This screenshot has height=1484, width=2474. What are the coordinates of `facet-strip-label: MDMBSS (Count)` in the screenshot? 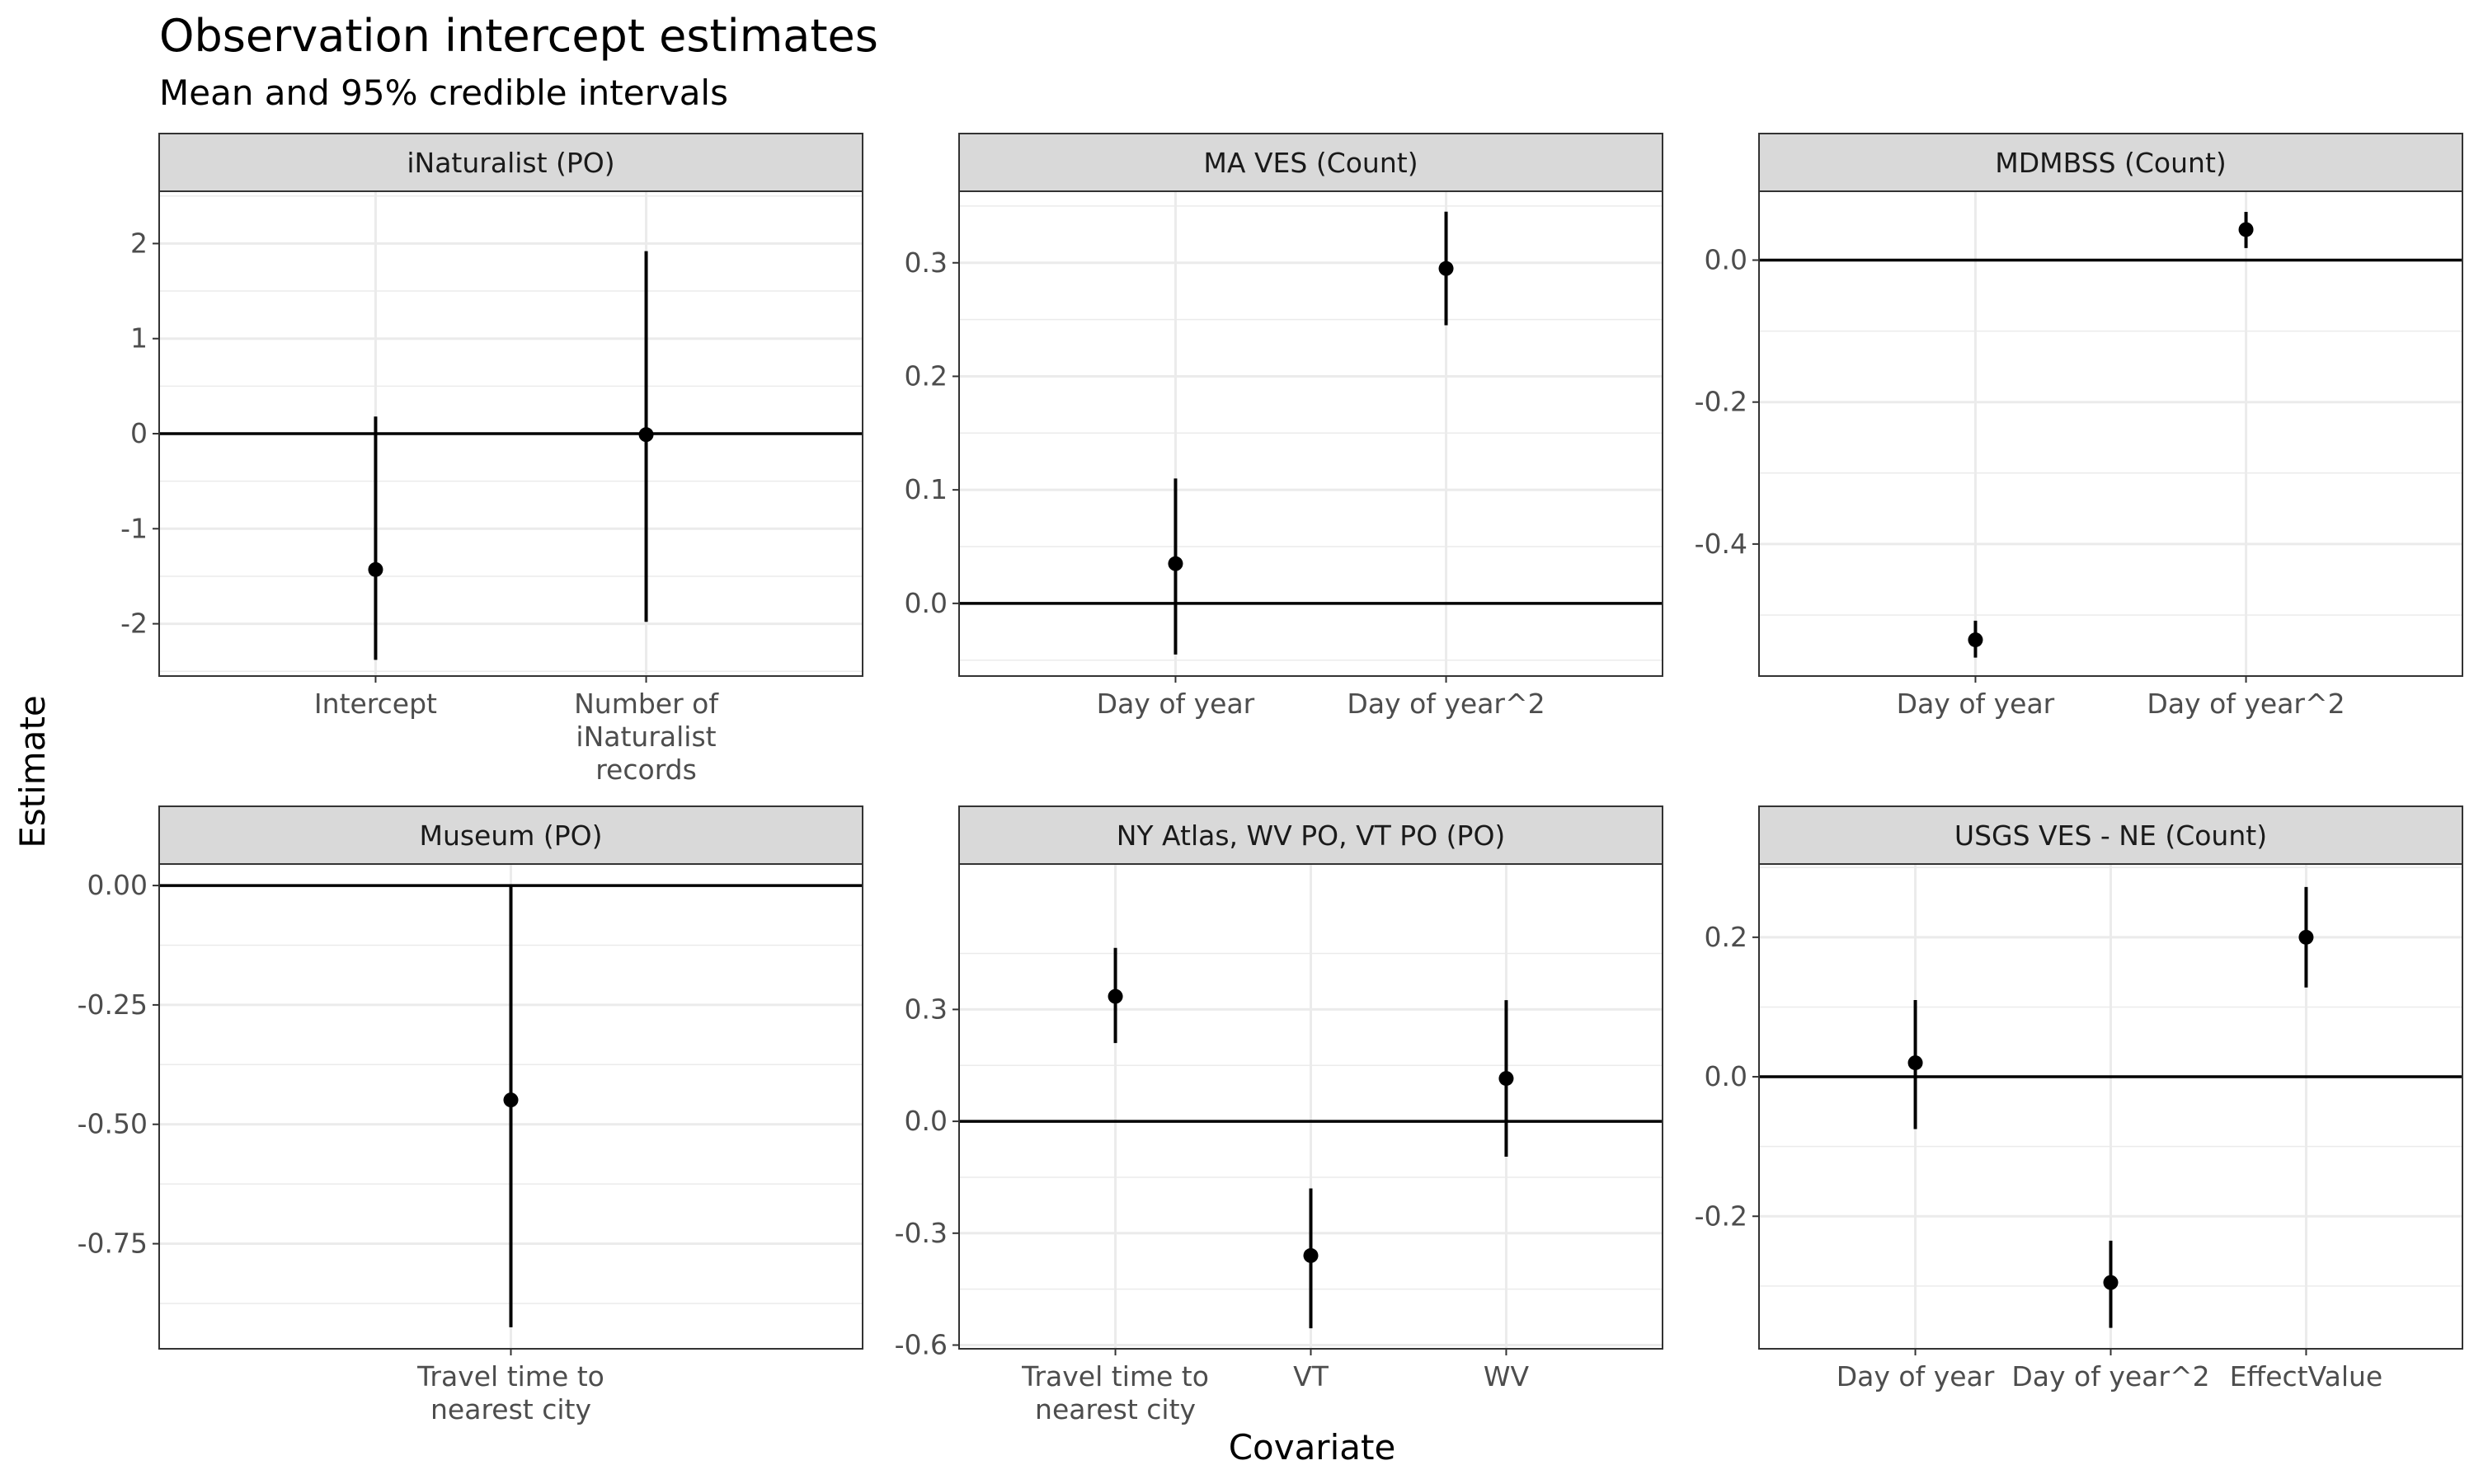 It's located at (2111, 163).